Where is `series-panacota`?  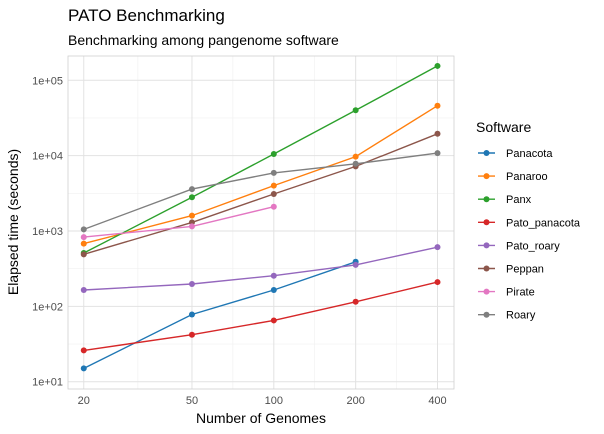 series-panacota is located at coordinates (219, 315).